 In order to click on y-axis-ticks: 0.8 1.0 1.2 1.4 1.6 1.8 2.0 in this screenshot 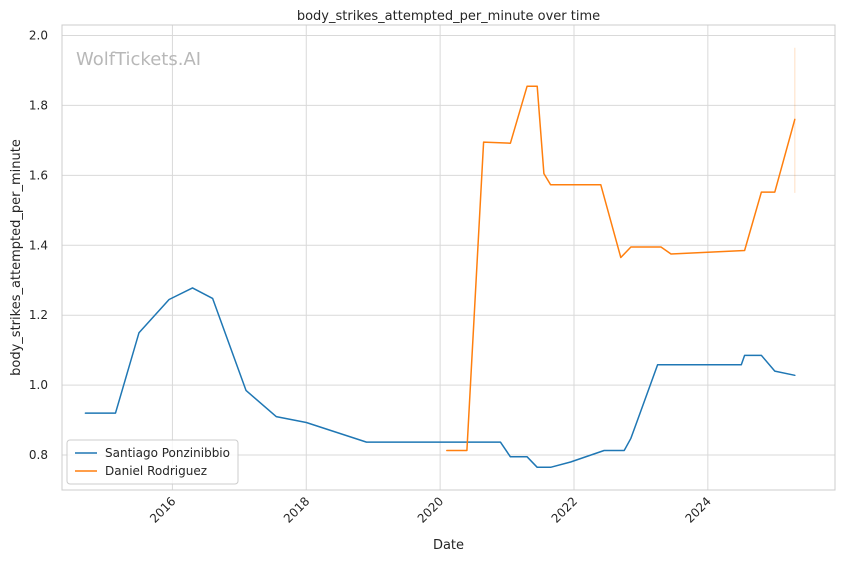, I will do `click(38, 245)`.